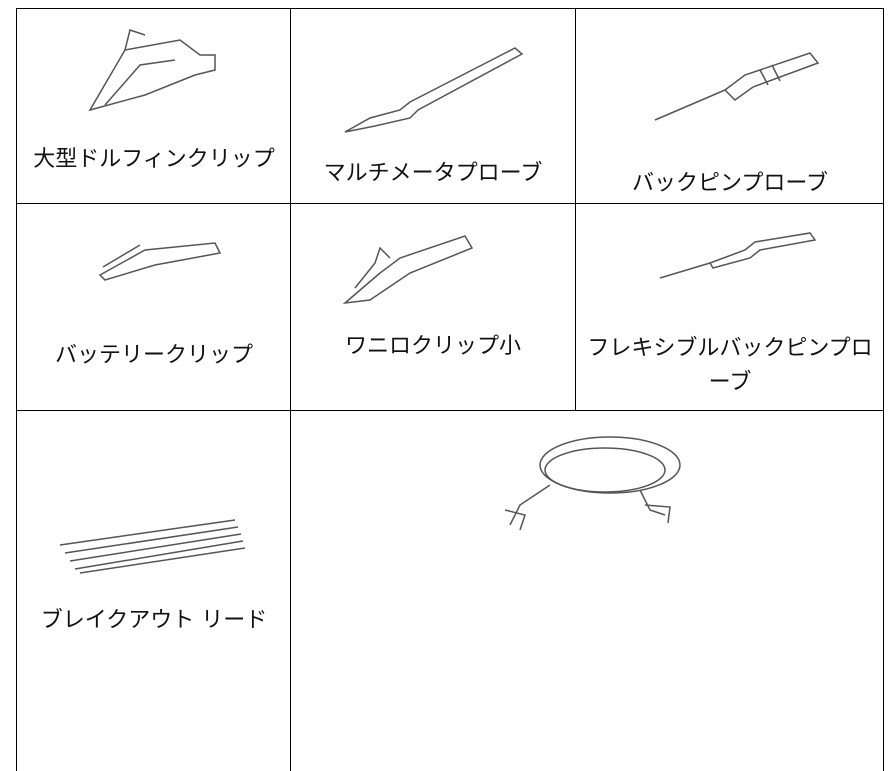 The height and width of the screenshot is (771, 889). What do you see at coordinates (730, 365) in the screenshot?
I see `cell-label: フレキシブルバックピンプローブ` at bounding box center [730, 365].